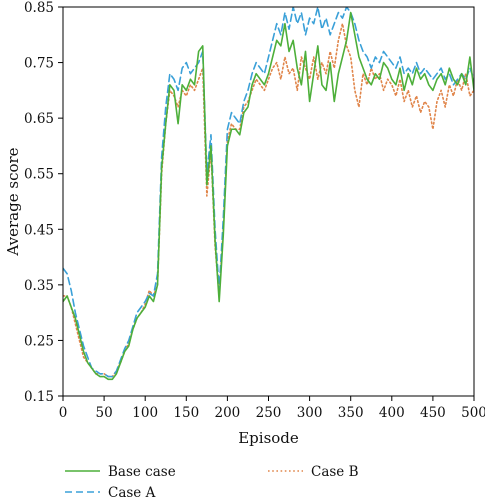  I want to click on y-tick-label: 0.75, so click(39, 64).